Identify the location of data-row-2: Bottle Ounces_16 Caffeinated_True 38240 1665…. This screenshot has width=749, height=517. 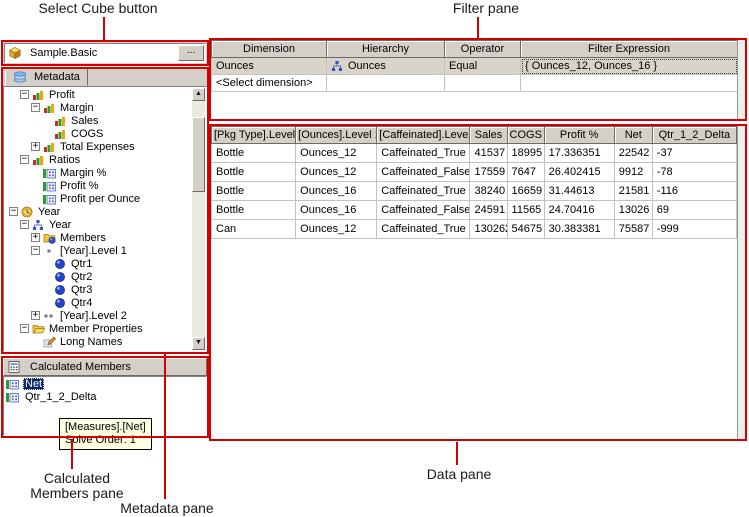
(474, 191).